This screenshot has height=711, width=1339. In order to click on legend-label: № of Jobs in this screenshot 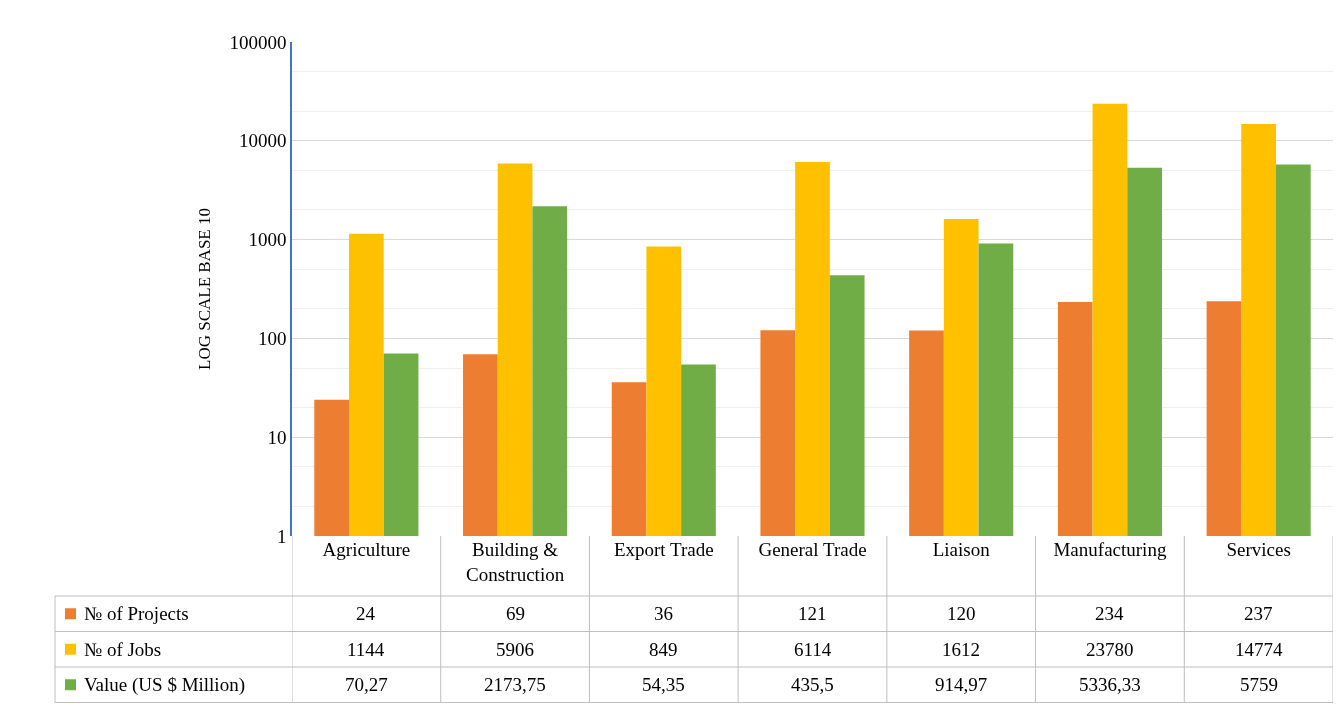, I will do `click(123, 649)`.